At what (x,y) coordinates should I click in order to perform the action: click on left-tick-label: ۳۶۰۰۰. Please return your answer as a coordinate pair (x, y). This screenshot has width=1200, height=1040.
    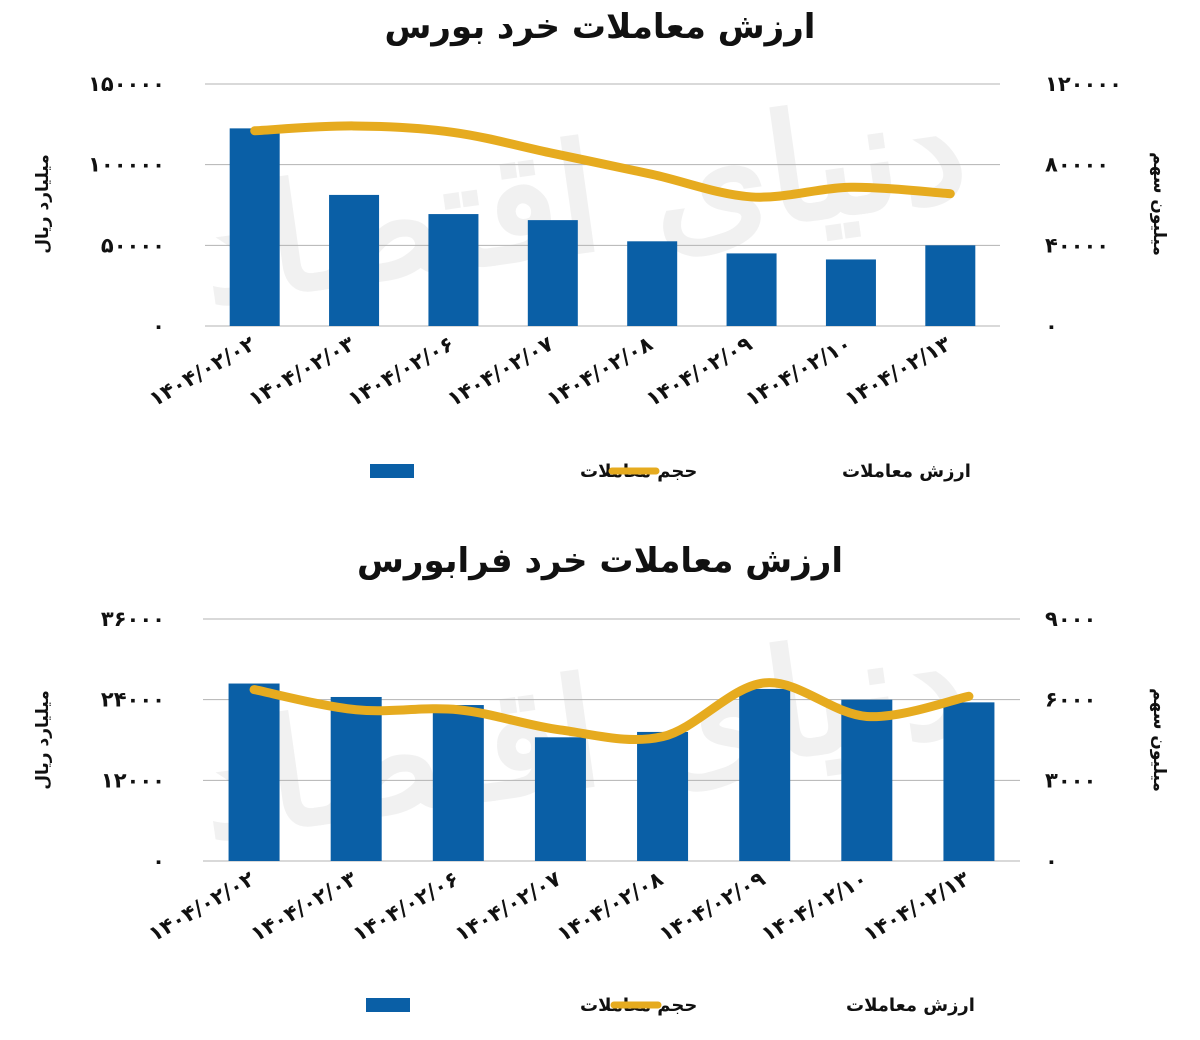
    Looking at the image, I should click on (133, 619).